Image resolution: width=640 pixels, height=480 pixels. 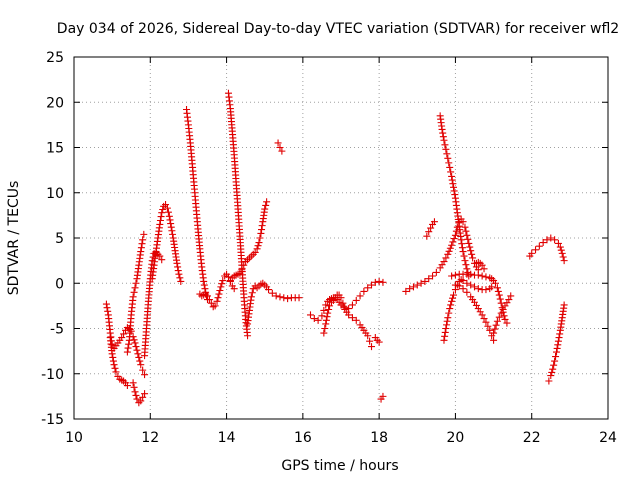 I want to click on series-arc12, so click(x=280, y=147).